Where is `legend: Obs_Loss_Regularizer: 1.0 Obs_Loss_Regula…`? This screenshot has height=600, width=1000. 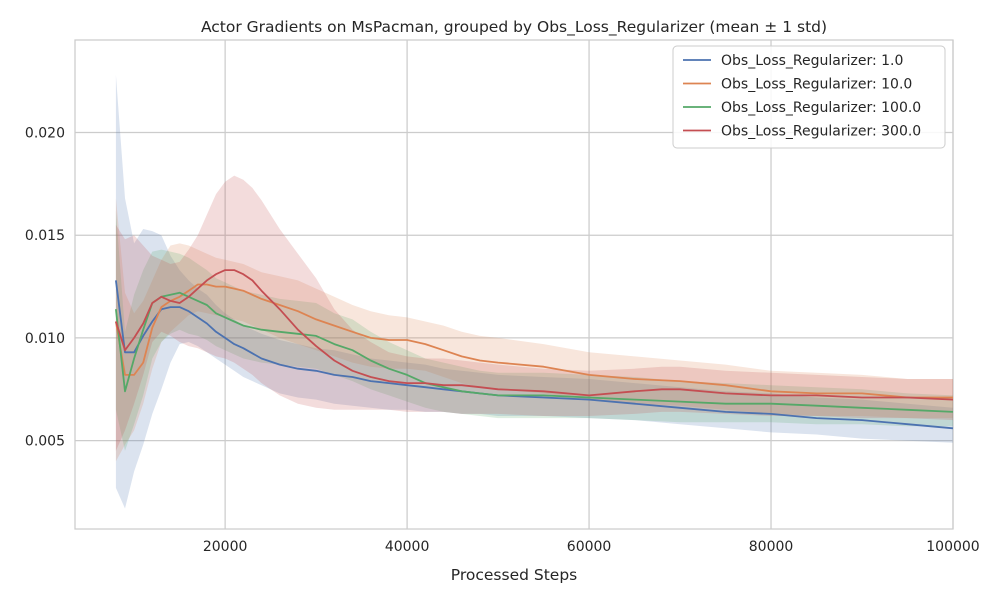
legend: Obs_Loss_Regularizer: 1.0 Obs_Loss_Regula… is located at coordinates (809, 97).